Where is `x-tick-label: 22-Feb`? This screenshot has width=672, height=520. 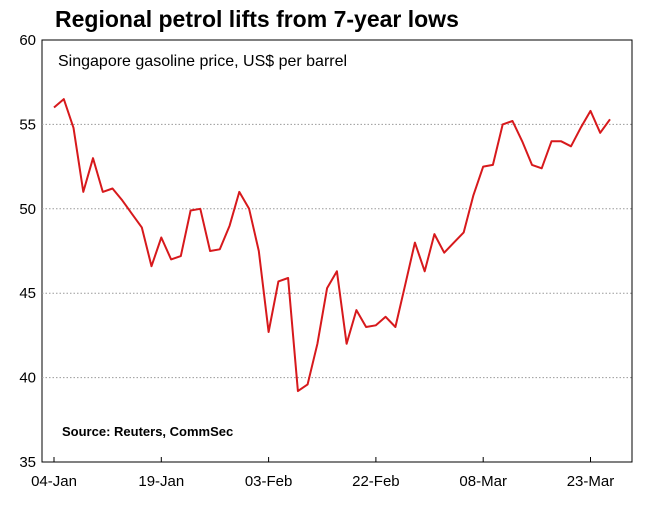 x-tick-label: 22-Feb is located at coordinates (376, 481).